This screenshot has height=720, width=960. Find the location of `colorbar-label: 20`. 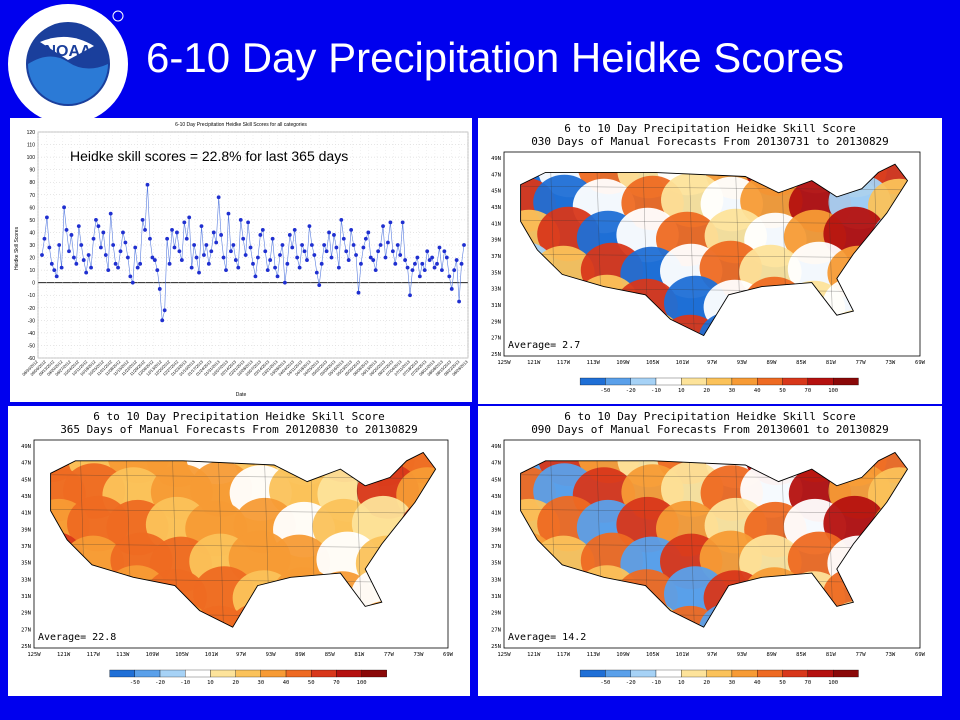

colorbar-label: 20 is located at coordinates (706, 391).